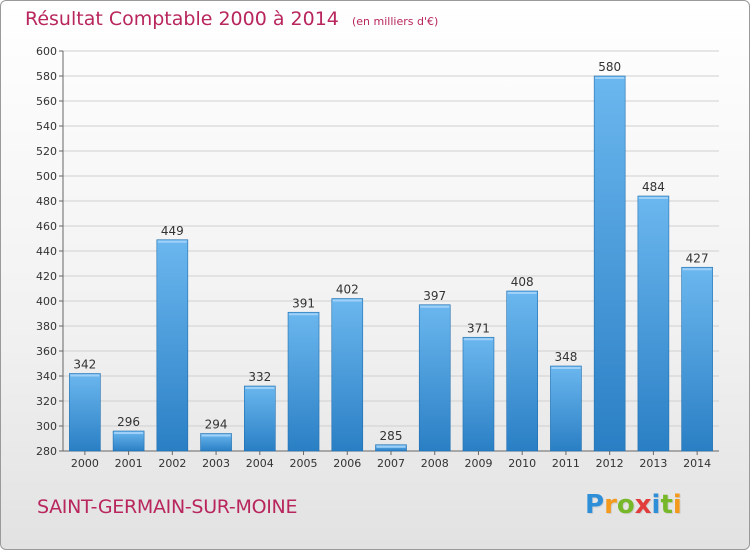  I want to click on y-tick-label: 440, so click(46, 251).